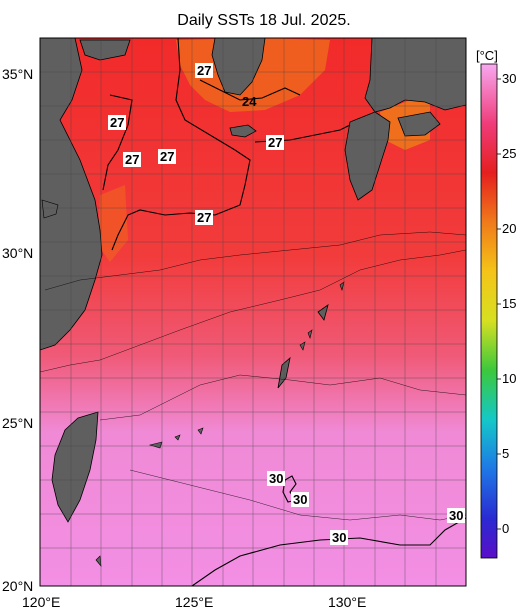 This screenshot has height=612, width=528. Describe the element at coordinates (489, 311) in the screenshot. I see `colorbar` at that location.